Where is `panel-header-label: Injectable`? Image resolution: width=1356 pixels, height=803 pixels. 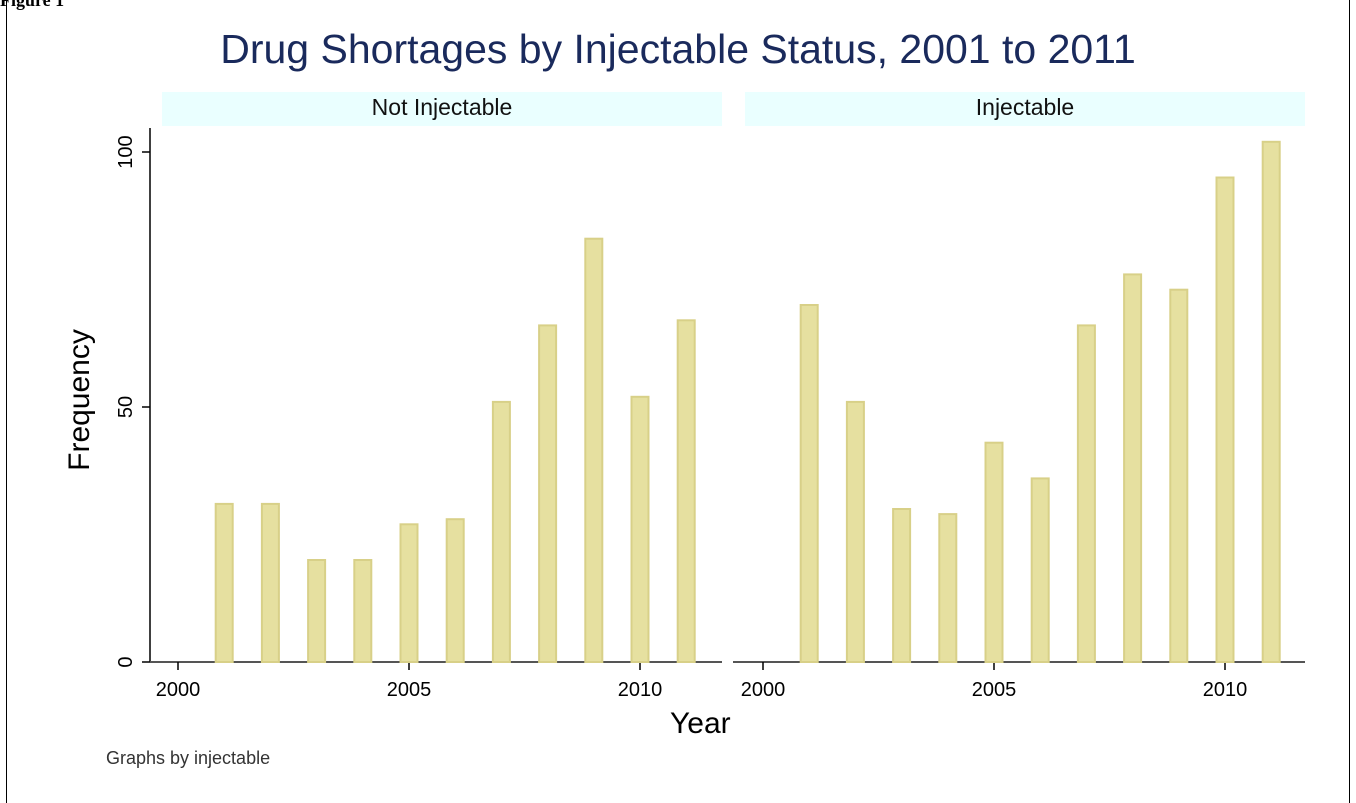 panel-header-label: Injectable is located at coordinates (1025, 107).